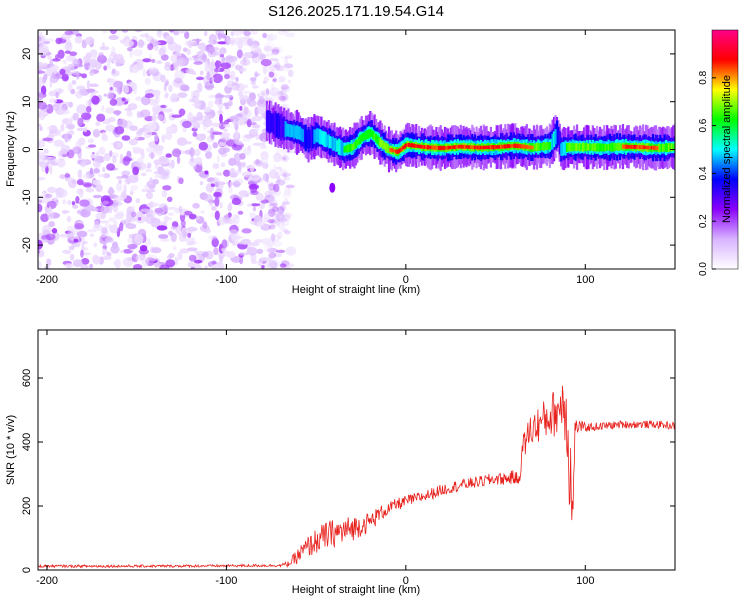  What do you see at coordinates (703, 77) in the screenshot?
I see `colorbar-tick-label: 0.8` at bounding box center [703, 77].